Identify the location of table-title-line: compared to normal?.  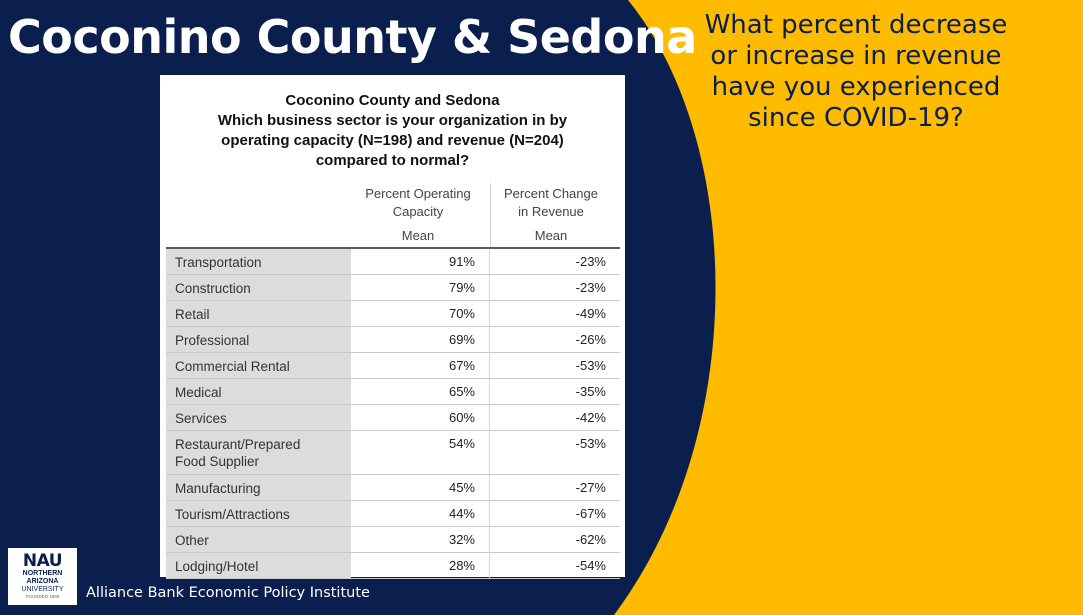
(392, 160).